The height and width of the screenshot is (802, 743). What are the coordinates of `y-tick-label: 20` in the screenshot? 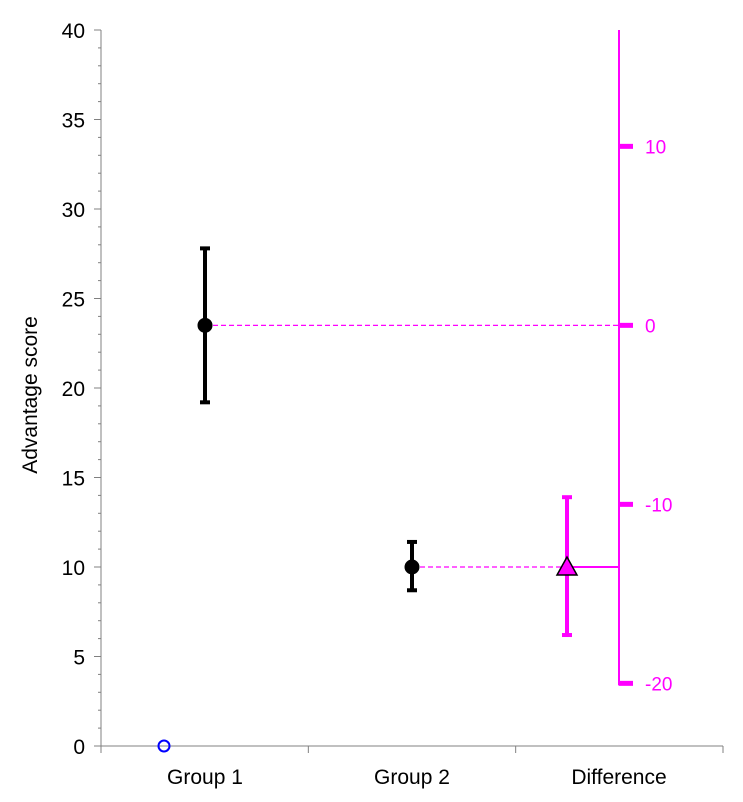 It's located at (73, 389).